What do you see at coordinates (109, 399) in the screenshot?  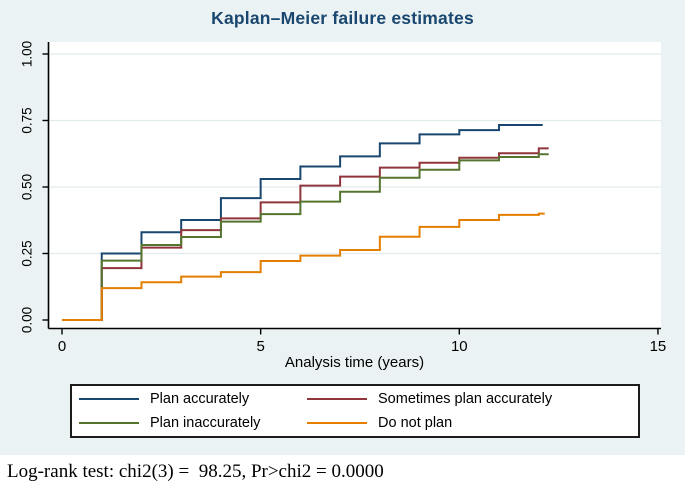 I see `legend-line-swatch-plan-accurately` at bounding box center [109, 399].